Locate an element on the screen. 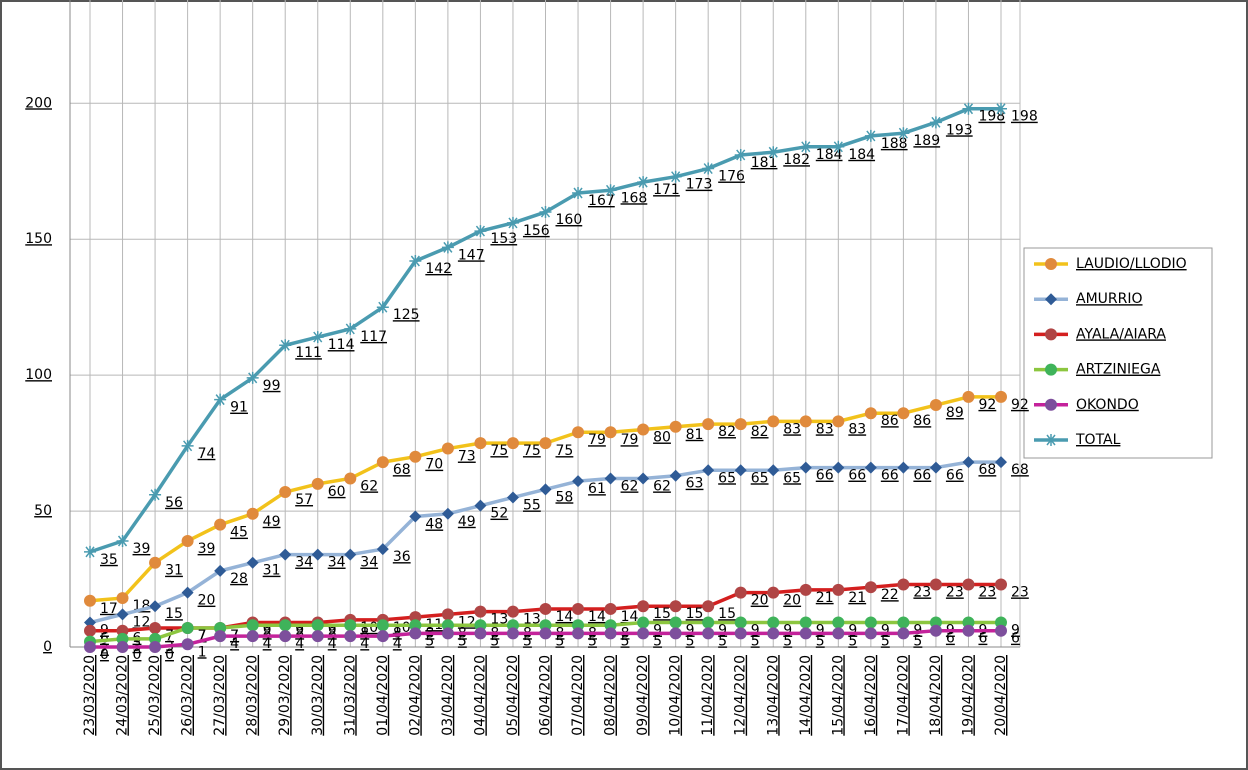 The height and width of the screenshot is (770, 1248). data-label: 168 is located at coordinates (634, 198).